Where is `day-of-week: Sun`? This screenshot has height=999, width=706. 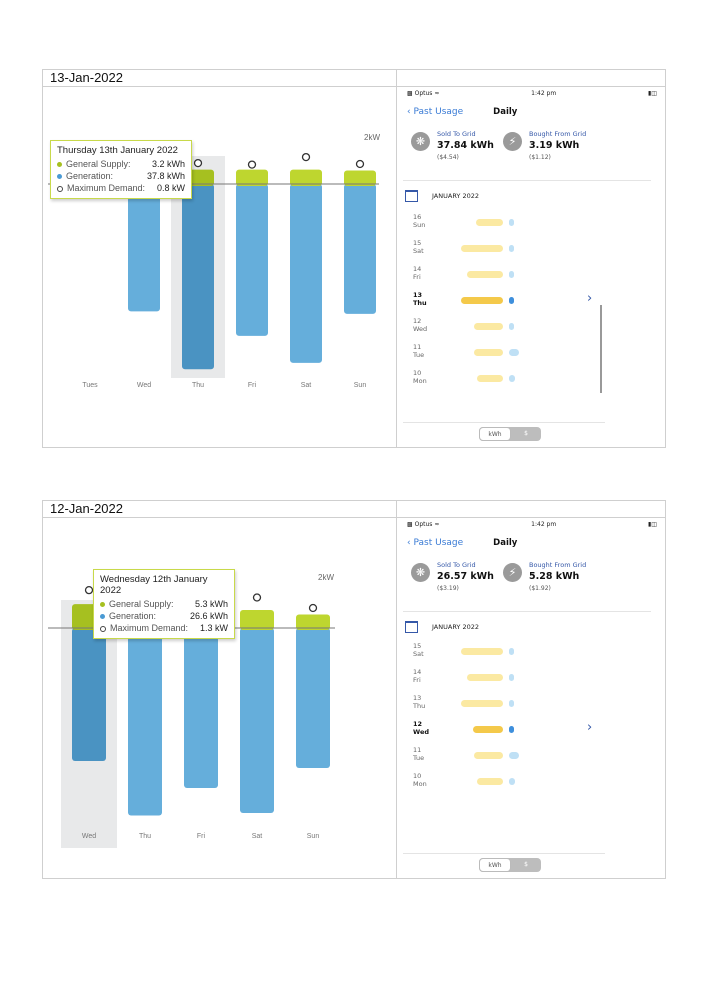
day-of-week: Sun is located at coordinates (419, 225).